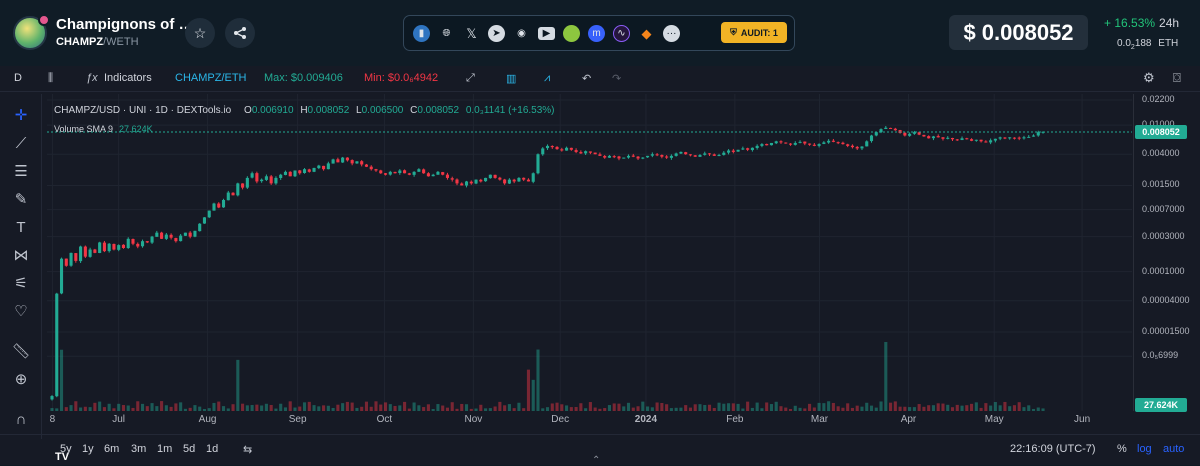 The image size is (1200, 466). I want to click on globe-icon: 🌐︎, so click(446, 33).